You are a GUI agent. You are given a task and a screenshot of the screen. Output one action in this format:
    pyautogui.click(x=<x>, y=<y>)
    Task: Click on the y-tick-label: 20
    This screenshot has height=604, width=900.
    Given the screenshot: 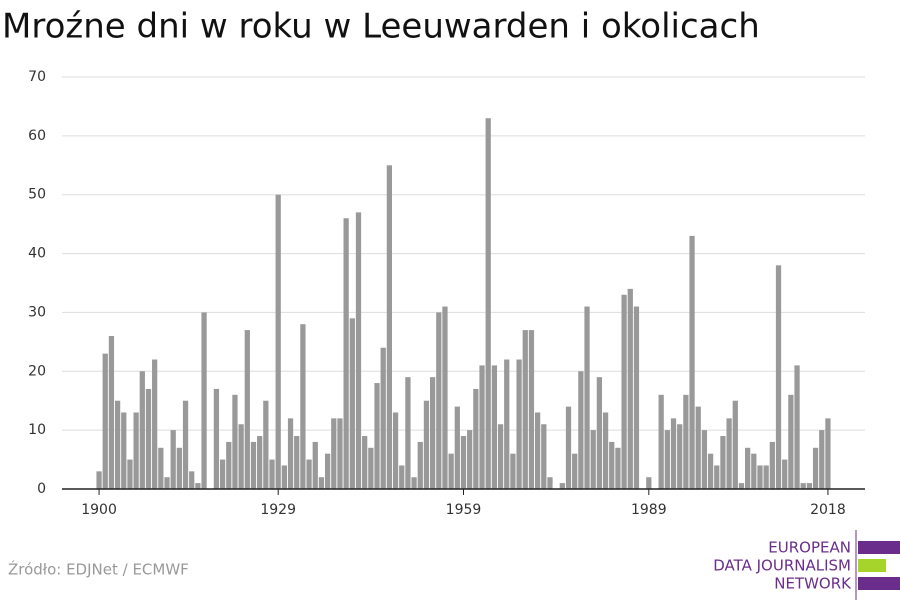 What is the action you would take?
    pyautogui.click(x=37, y=371)
    